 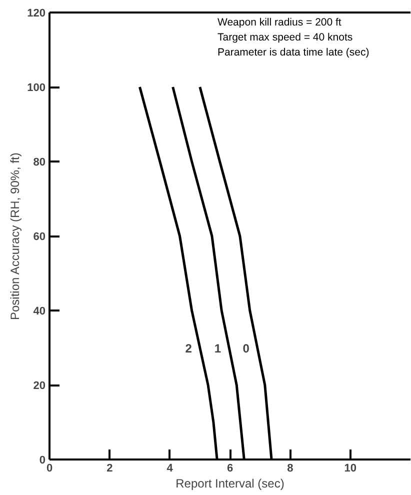 I want to click on annotation: Parameter is data time late (sec), so click(x=294, y=52).